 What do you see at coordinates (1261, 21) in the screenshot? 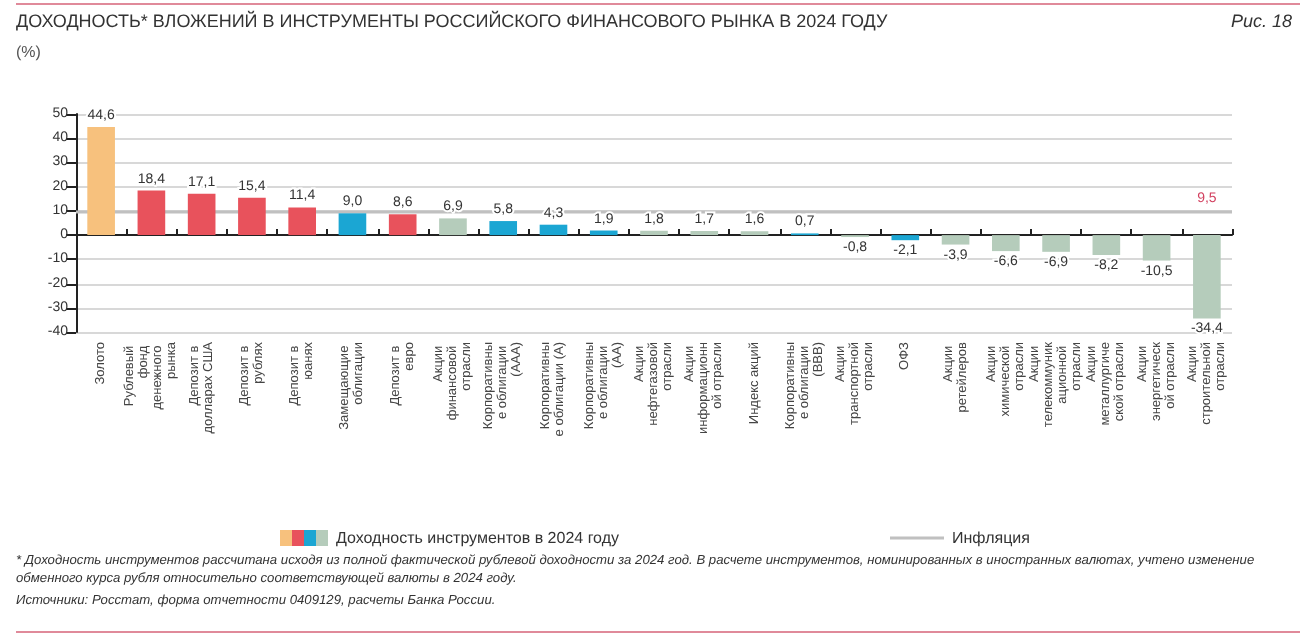
I see `chart-subtitle: Рис. 18` at bounding box center [1261, 21].